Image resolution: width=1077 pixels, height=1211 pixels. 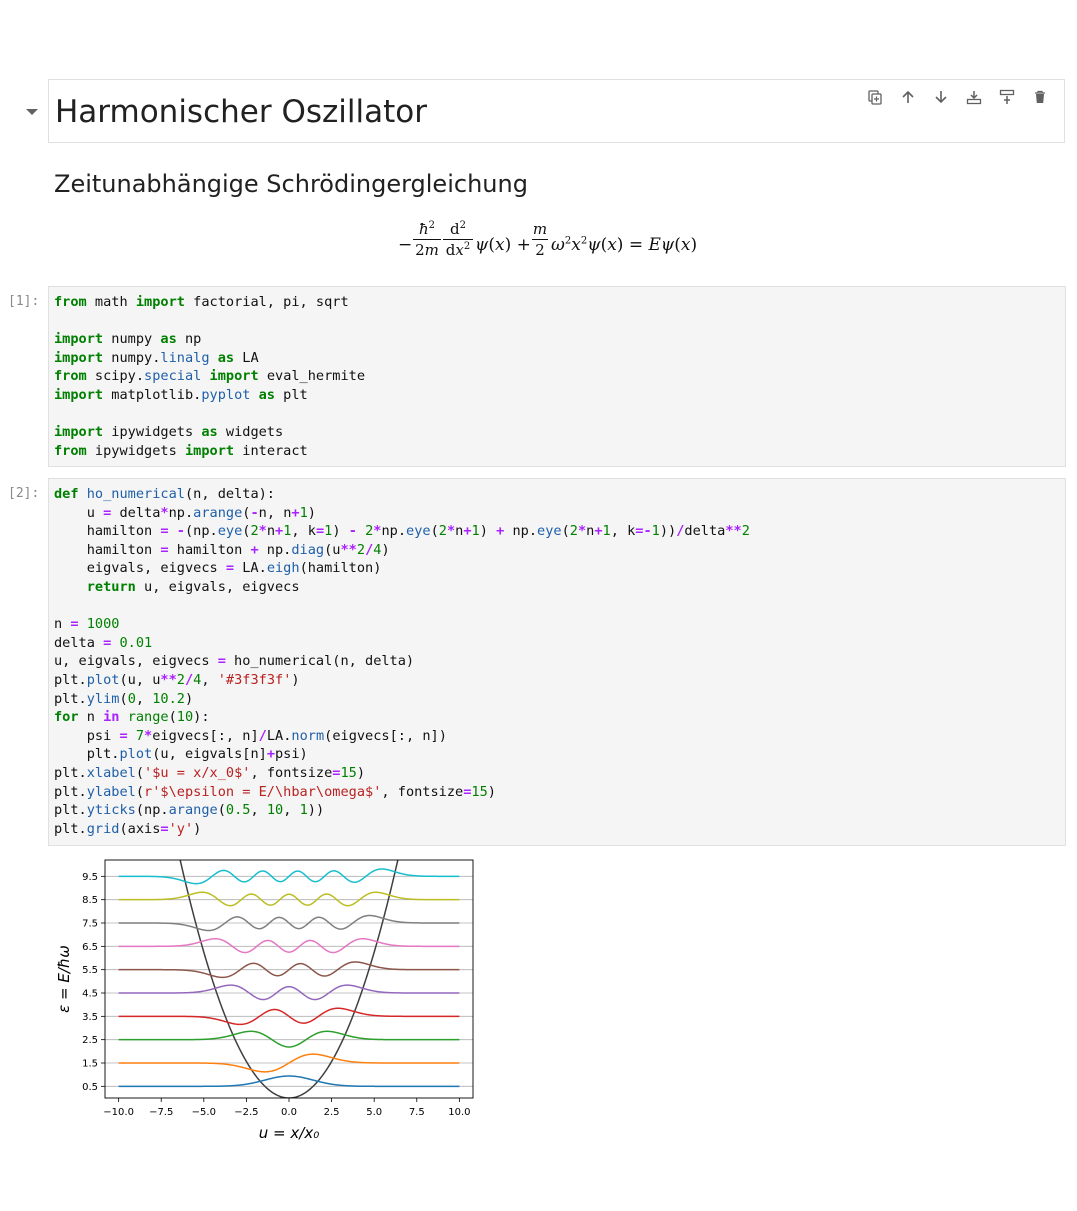 I want to click on insert-cell-above-button, so click(x=973, y=97).